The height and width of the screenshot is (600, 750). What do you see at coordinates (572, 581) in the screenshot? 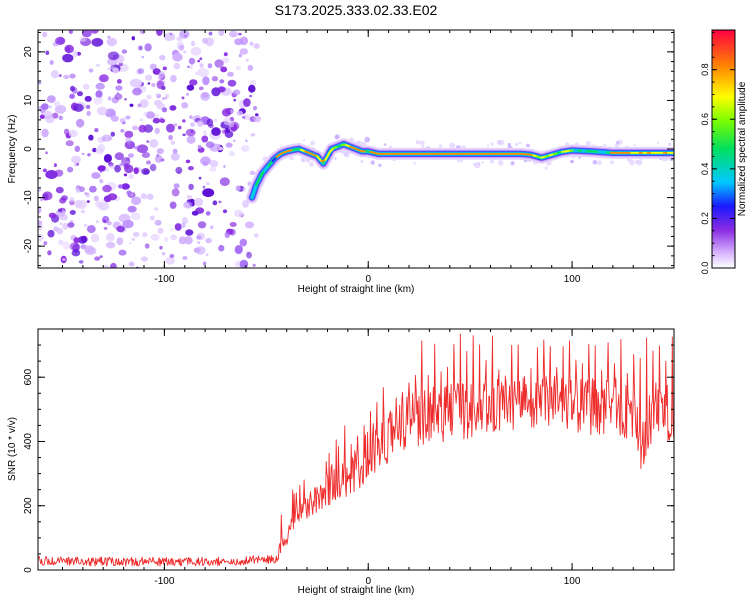
I see `snr-x-tick-label: 100` at bounding box center [572, 581].